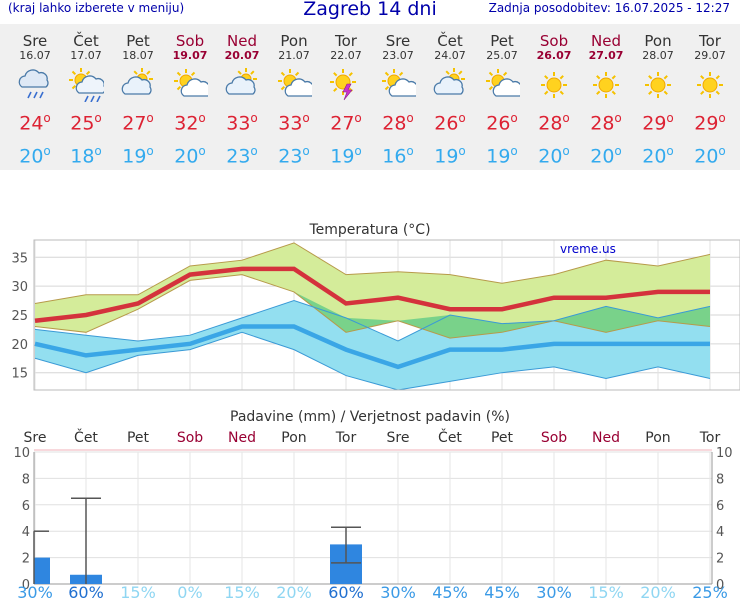  Describe the element at coordinates (372, 306) in the screenshot. I see `range-overlap-band` at that location.